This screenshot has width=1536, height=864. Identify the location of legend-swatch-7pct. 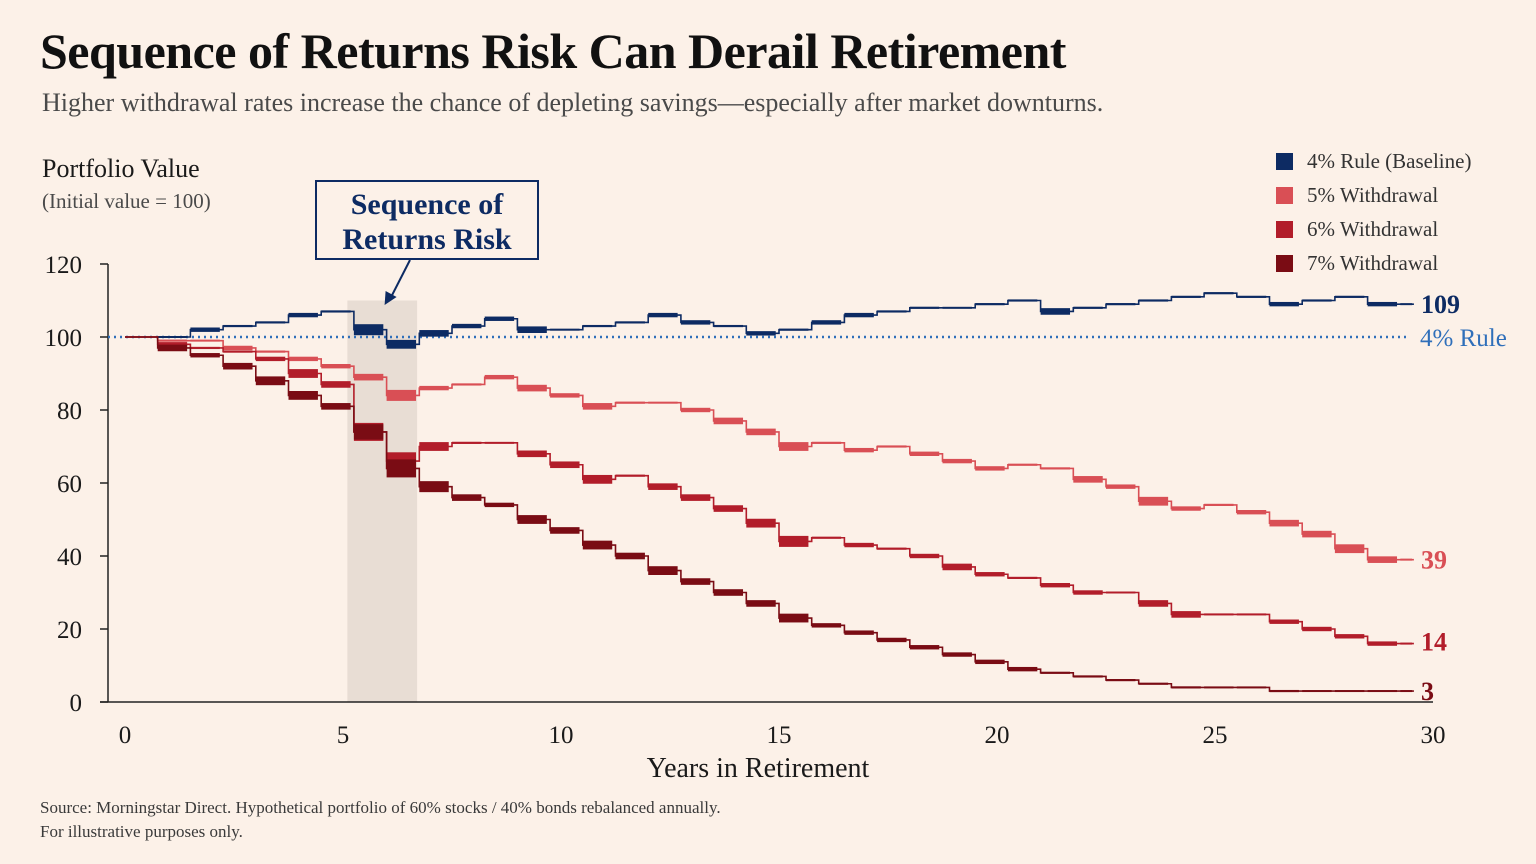
(1284, 263).